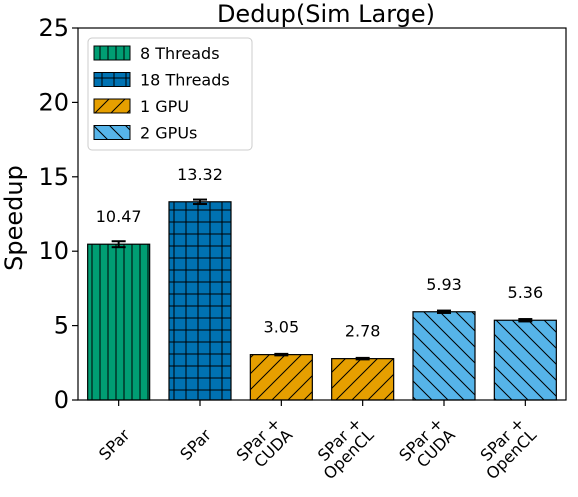 The height and width of the screenshot is (497, 578). I want to click on legend: 8 Threads 18 Threads 1 GPU 2 GPUs, so click(170, 94).